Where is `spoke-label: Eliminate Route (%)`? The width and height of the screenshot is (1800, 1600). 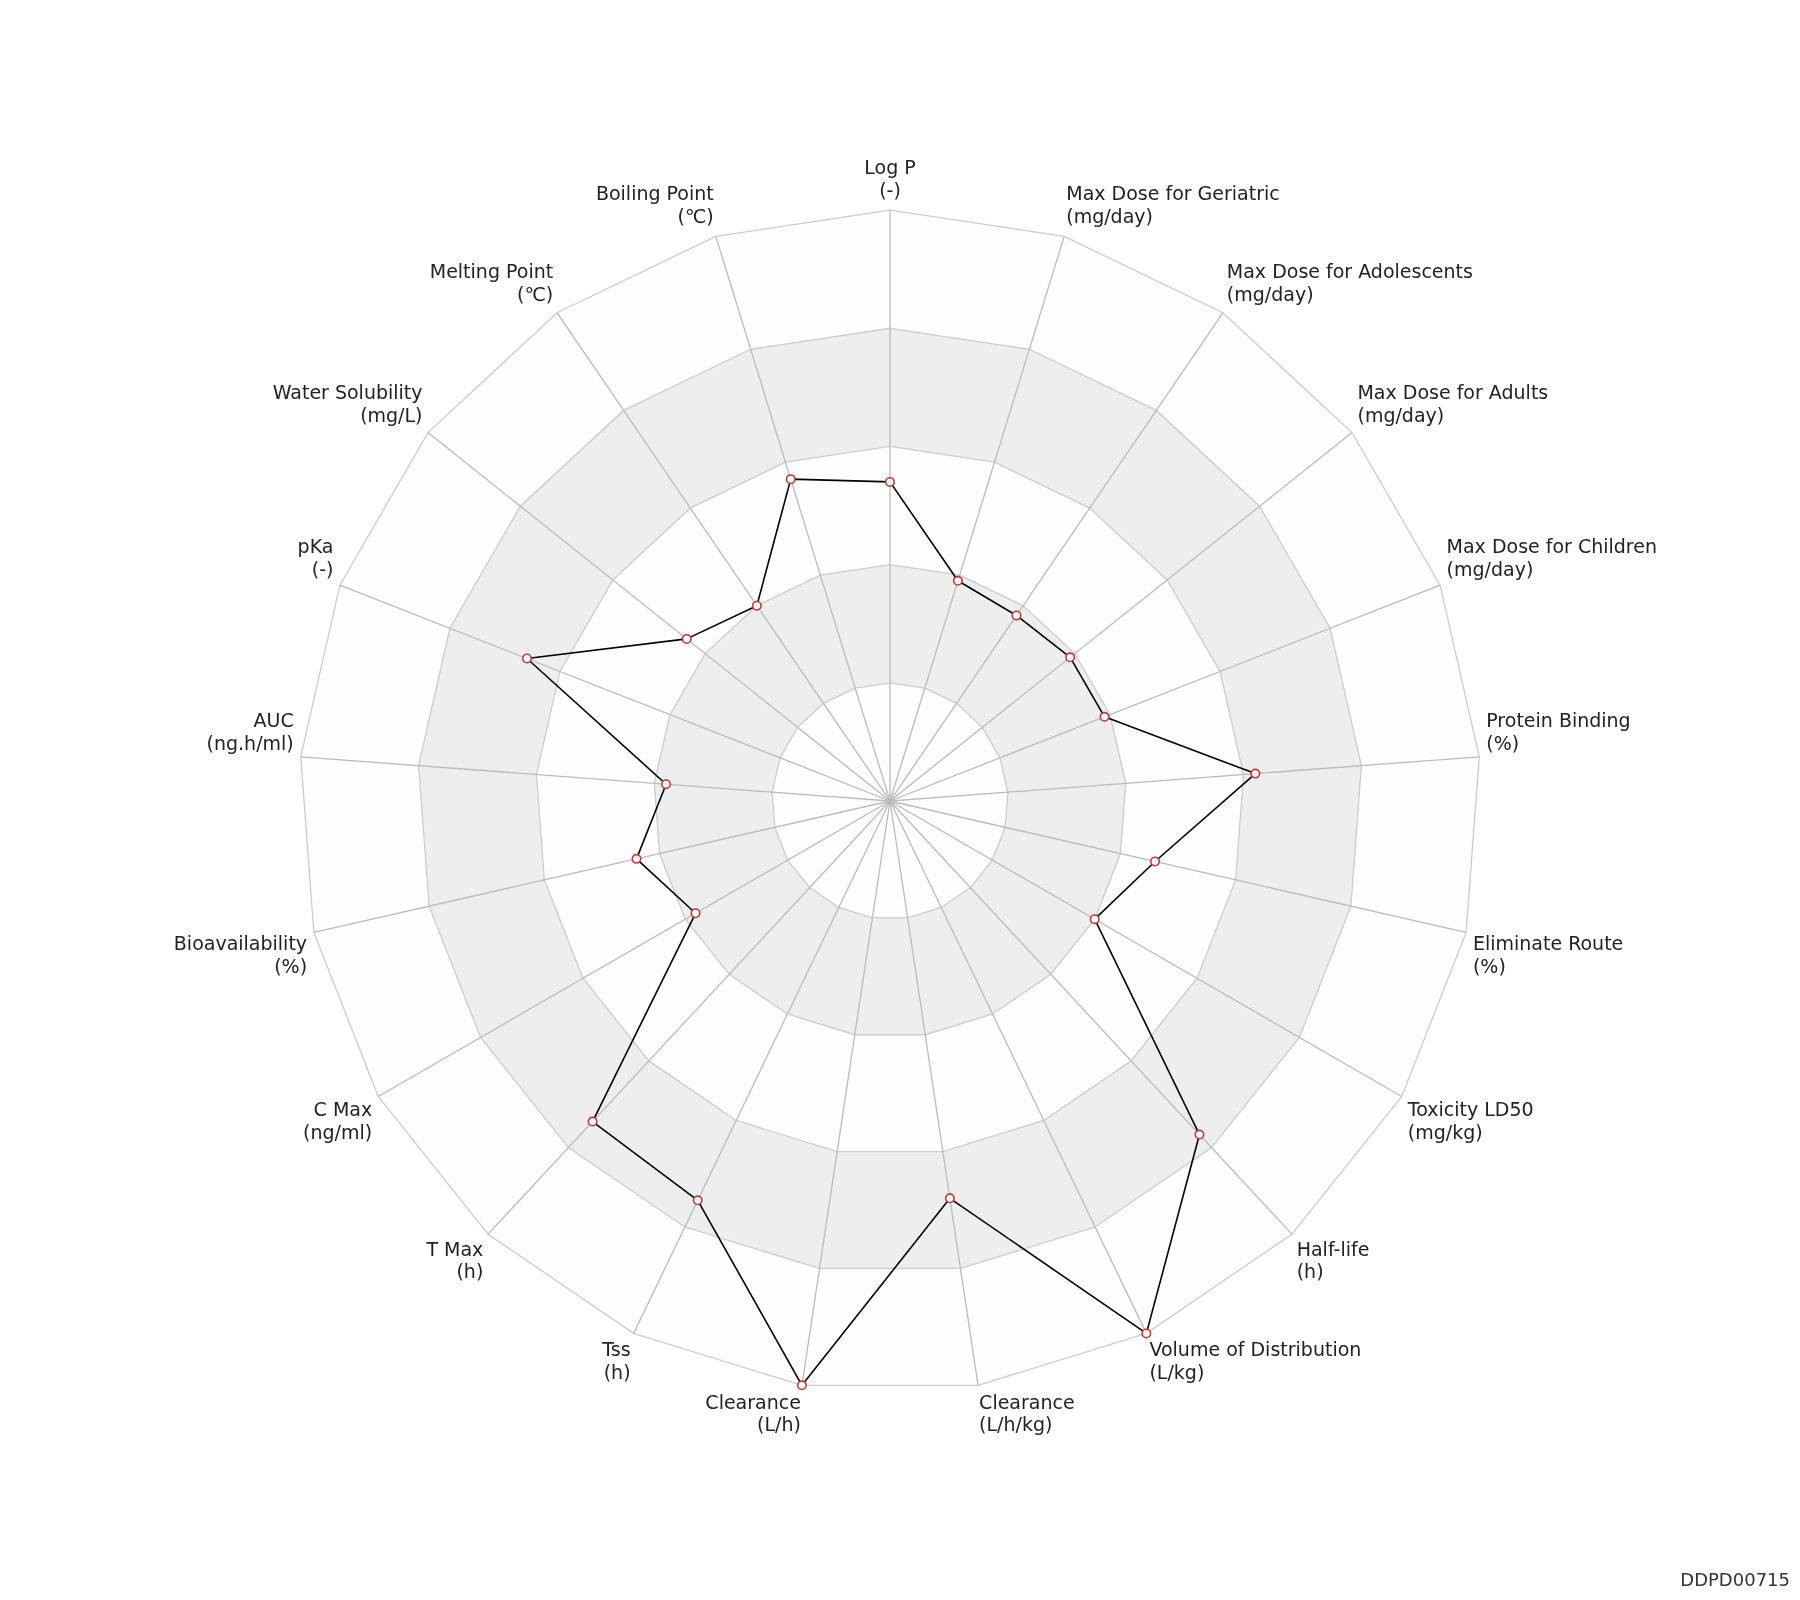
spoke-label: Eliminate Route (%) is located at coordinates (1548, 955).